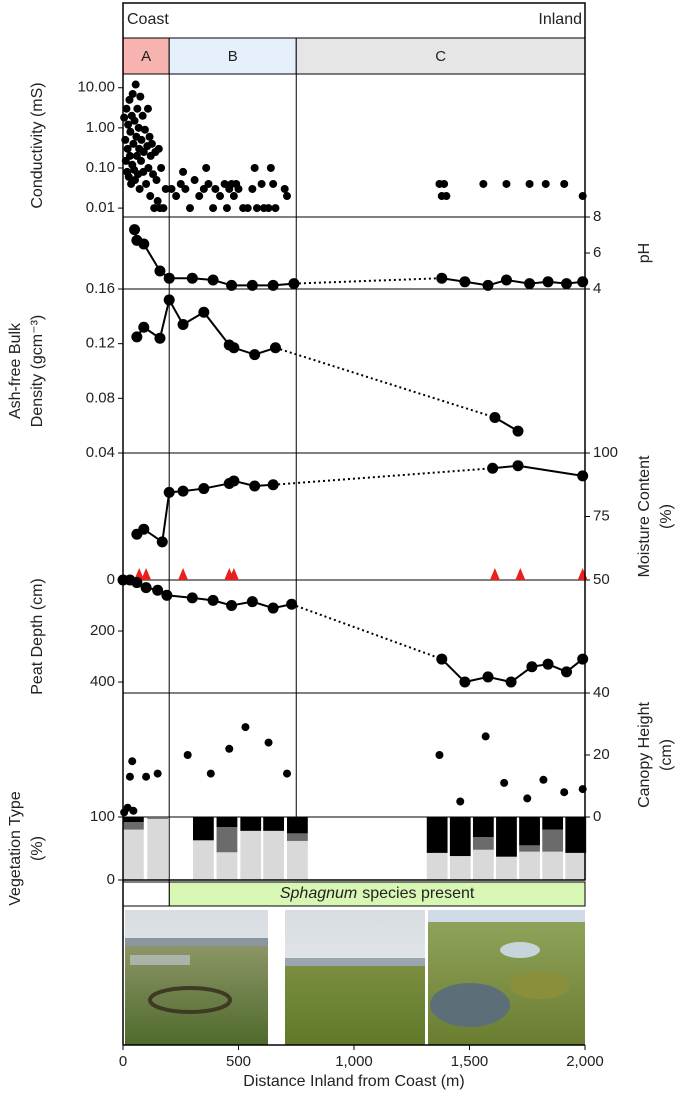 The width and height of the screenshot is (685, 1098). Describe the element at coordinates (353, 1081) in the screenshot. I see `x-axis-label: Distance Inland from Coast (m)` at that location.